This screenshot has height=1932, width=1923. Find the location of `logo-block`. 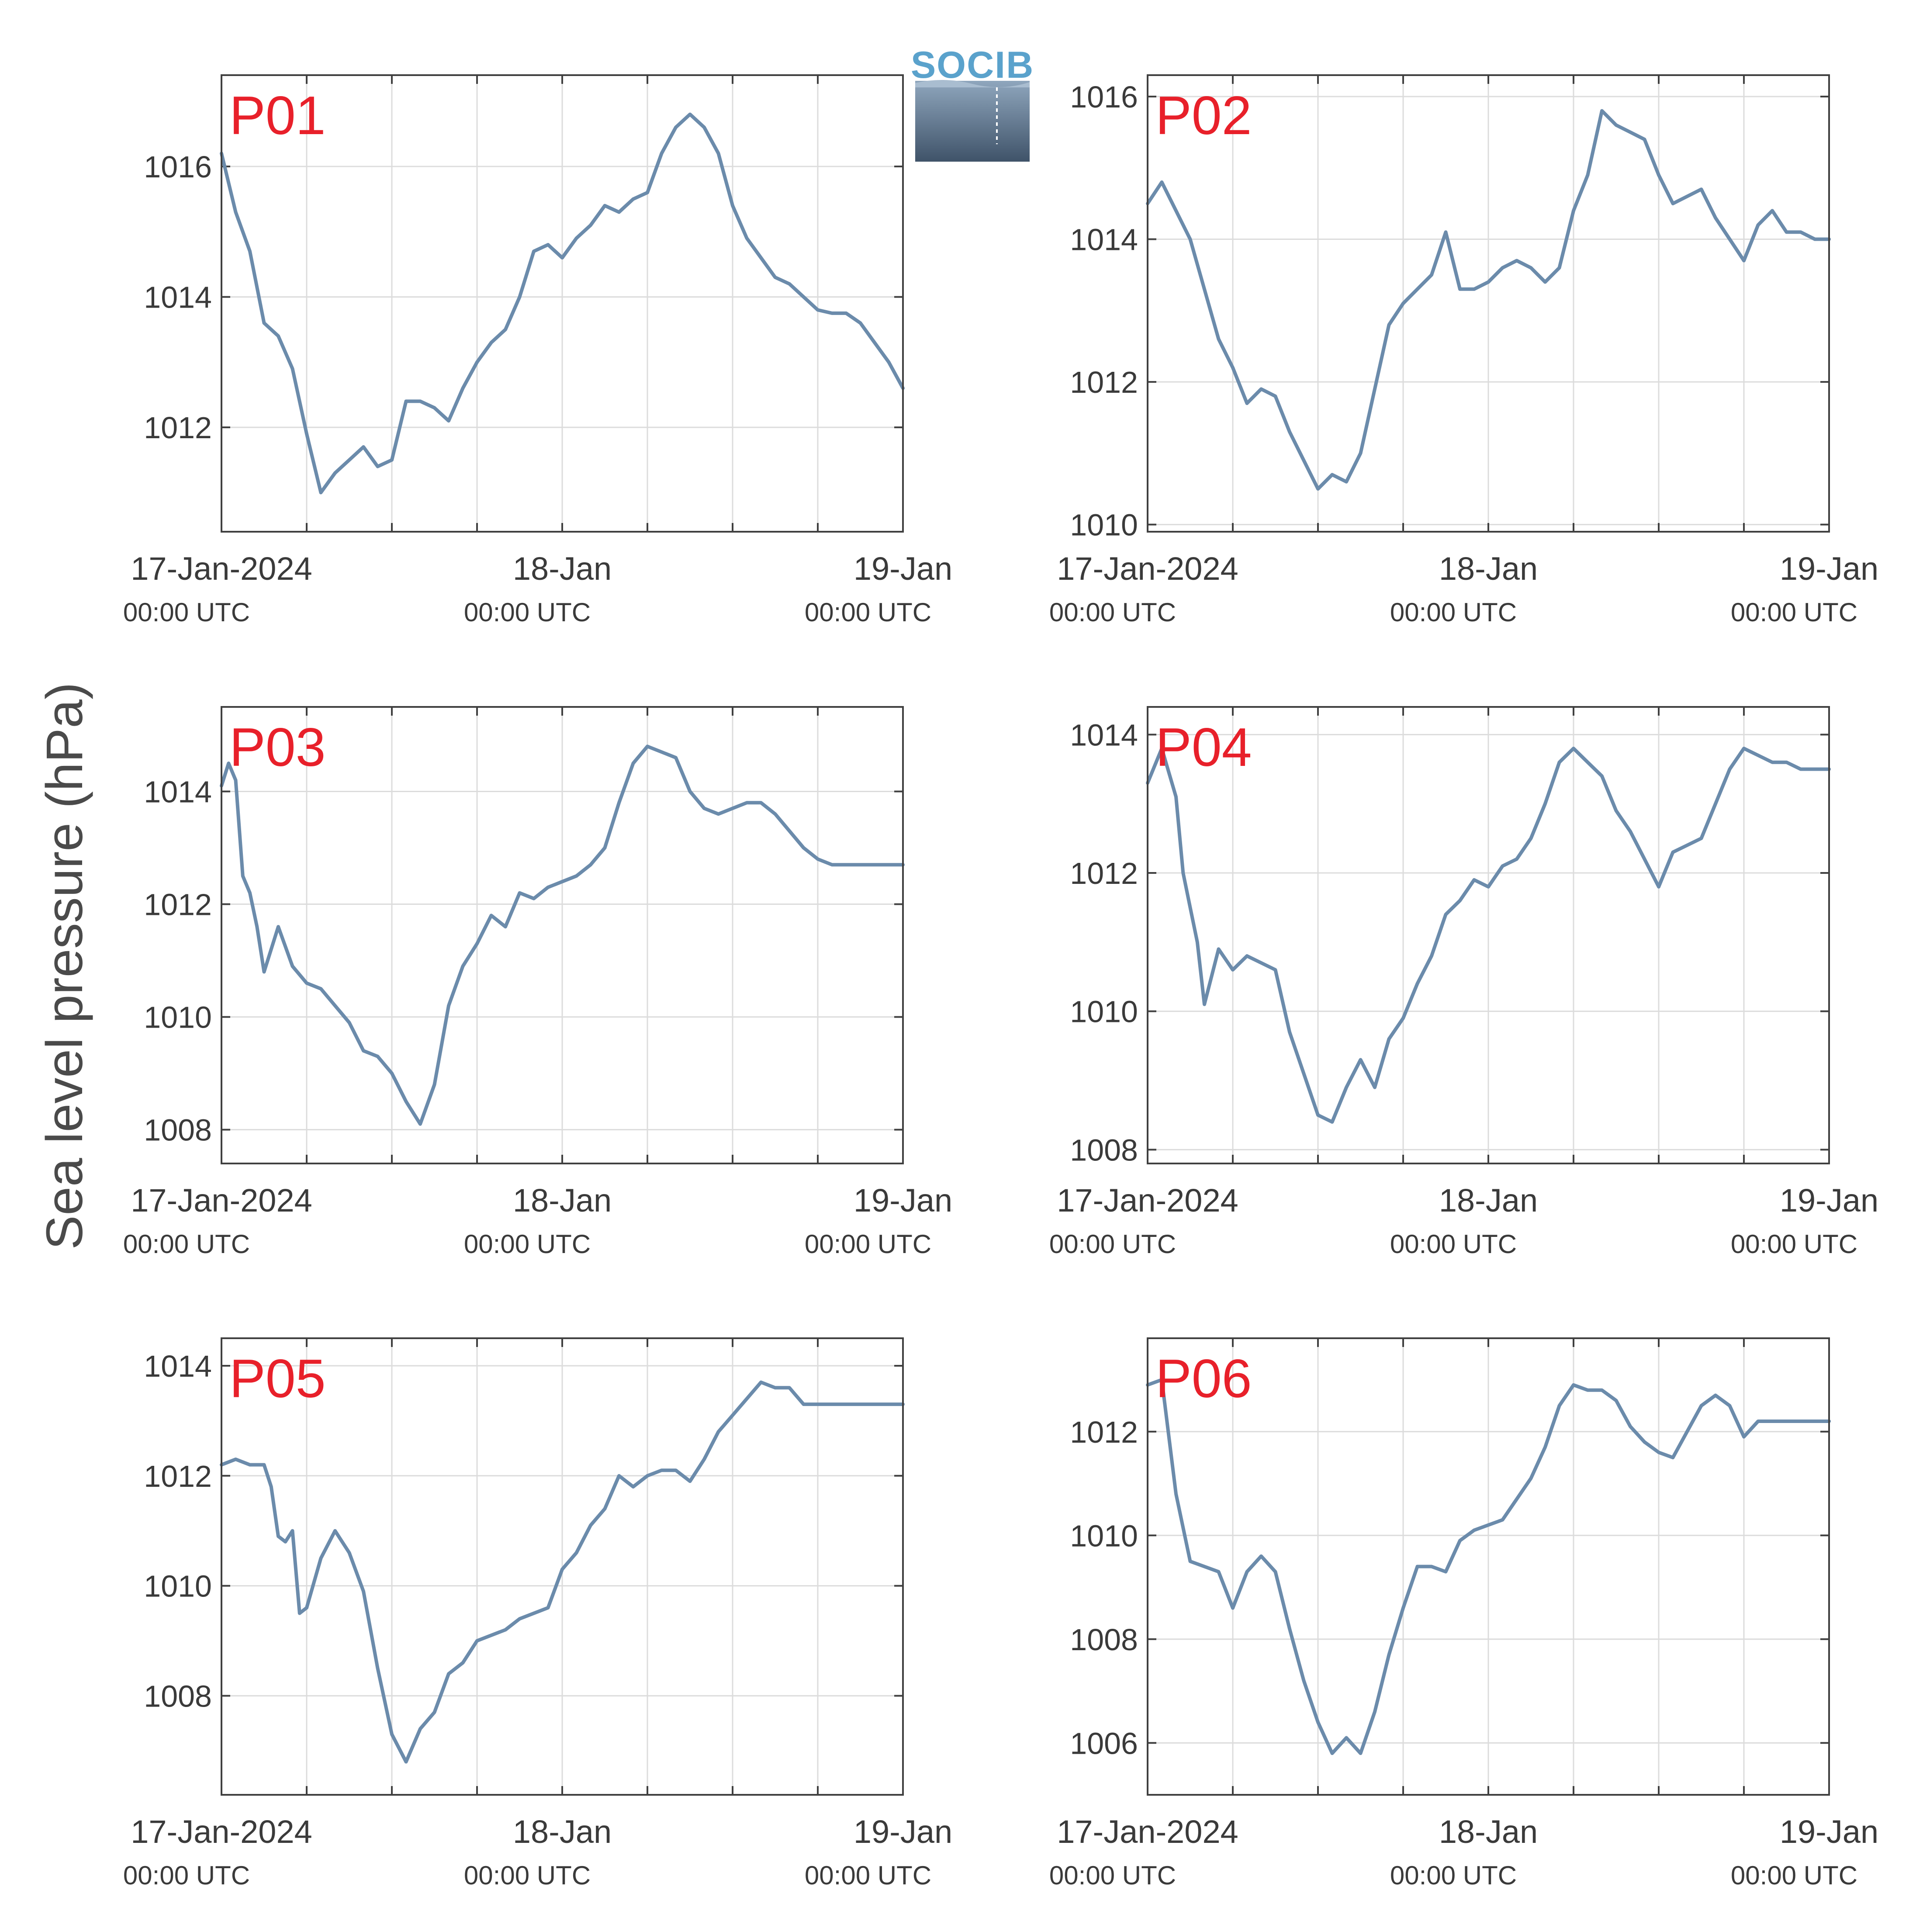

logo-block is located at coordinates (973, 121).